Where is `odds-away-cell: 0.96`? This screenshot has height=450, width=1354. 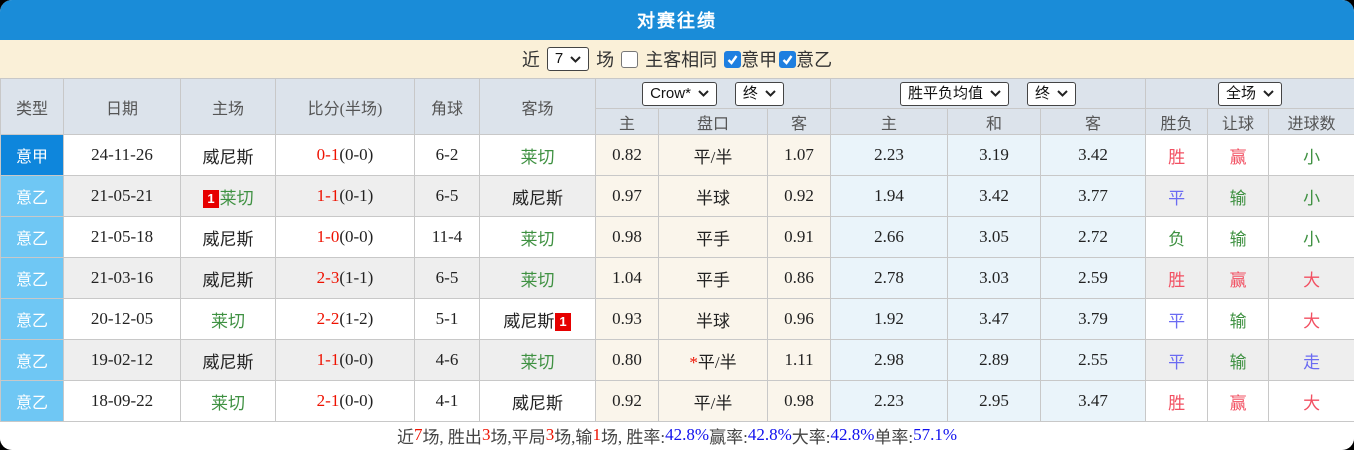 odds-away-cell: 0.96 is located at coordinates (799, 319).